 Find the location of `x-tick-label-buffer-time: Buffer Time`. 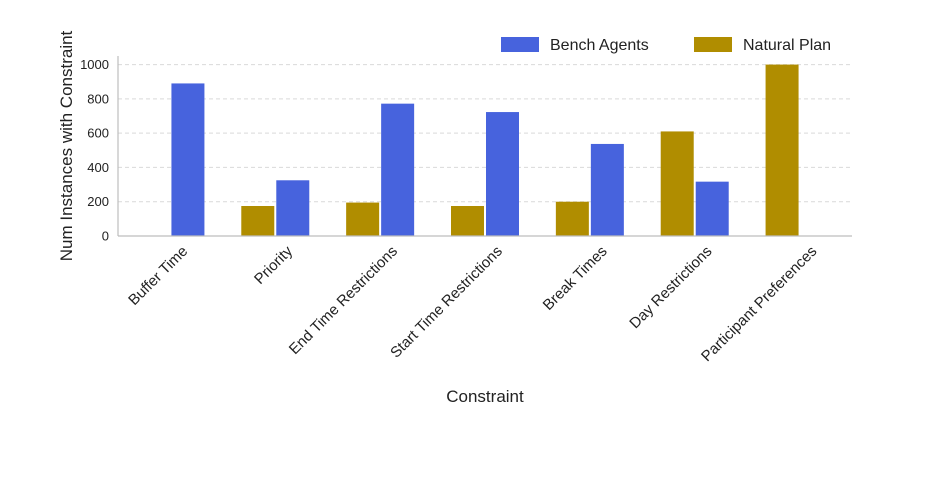

x-tick-label-buffer-time: Buffer Time is located at coordinates (158, 276).